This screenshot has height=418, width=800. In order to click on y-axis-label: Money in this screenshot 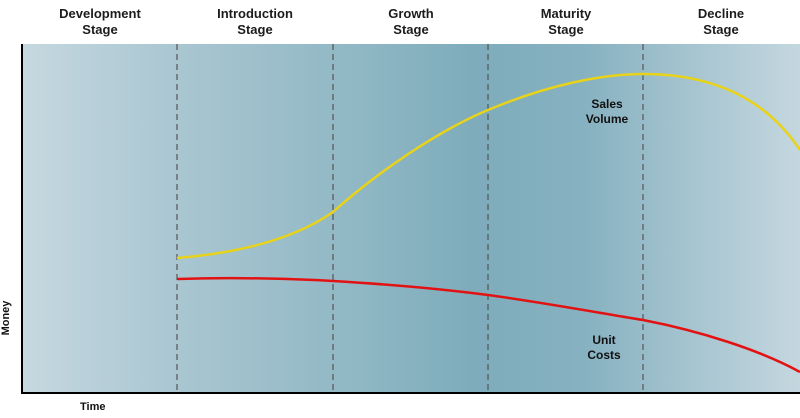, I will do `click(6, 318)`.